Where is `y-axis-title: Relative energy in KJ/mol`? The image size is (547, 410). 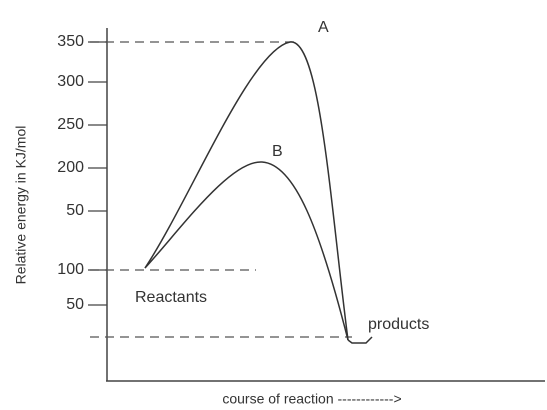
y-axis-title: Relative energy in KJ/mol is located at coordinates (21, 205).